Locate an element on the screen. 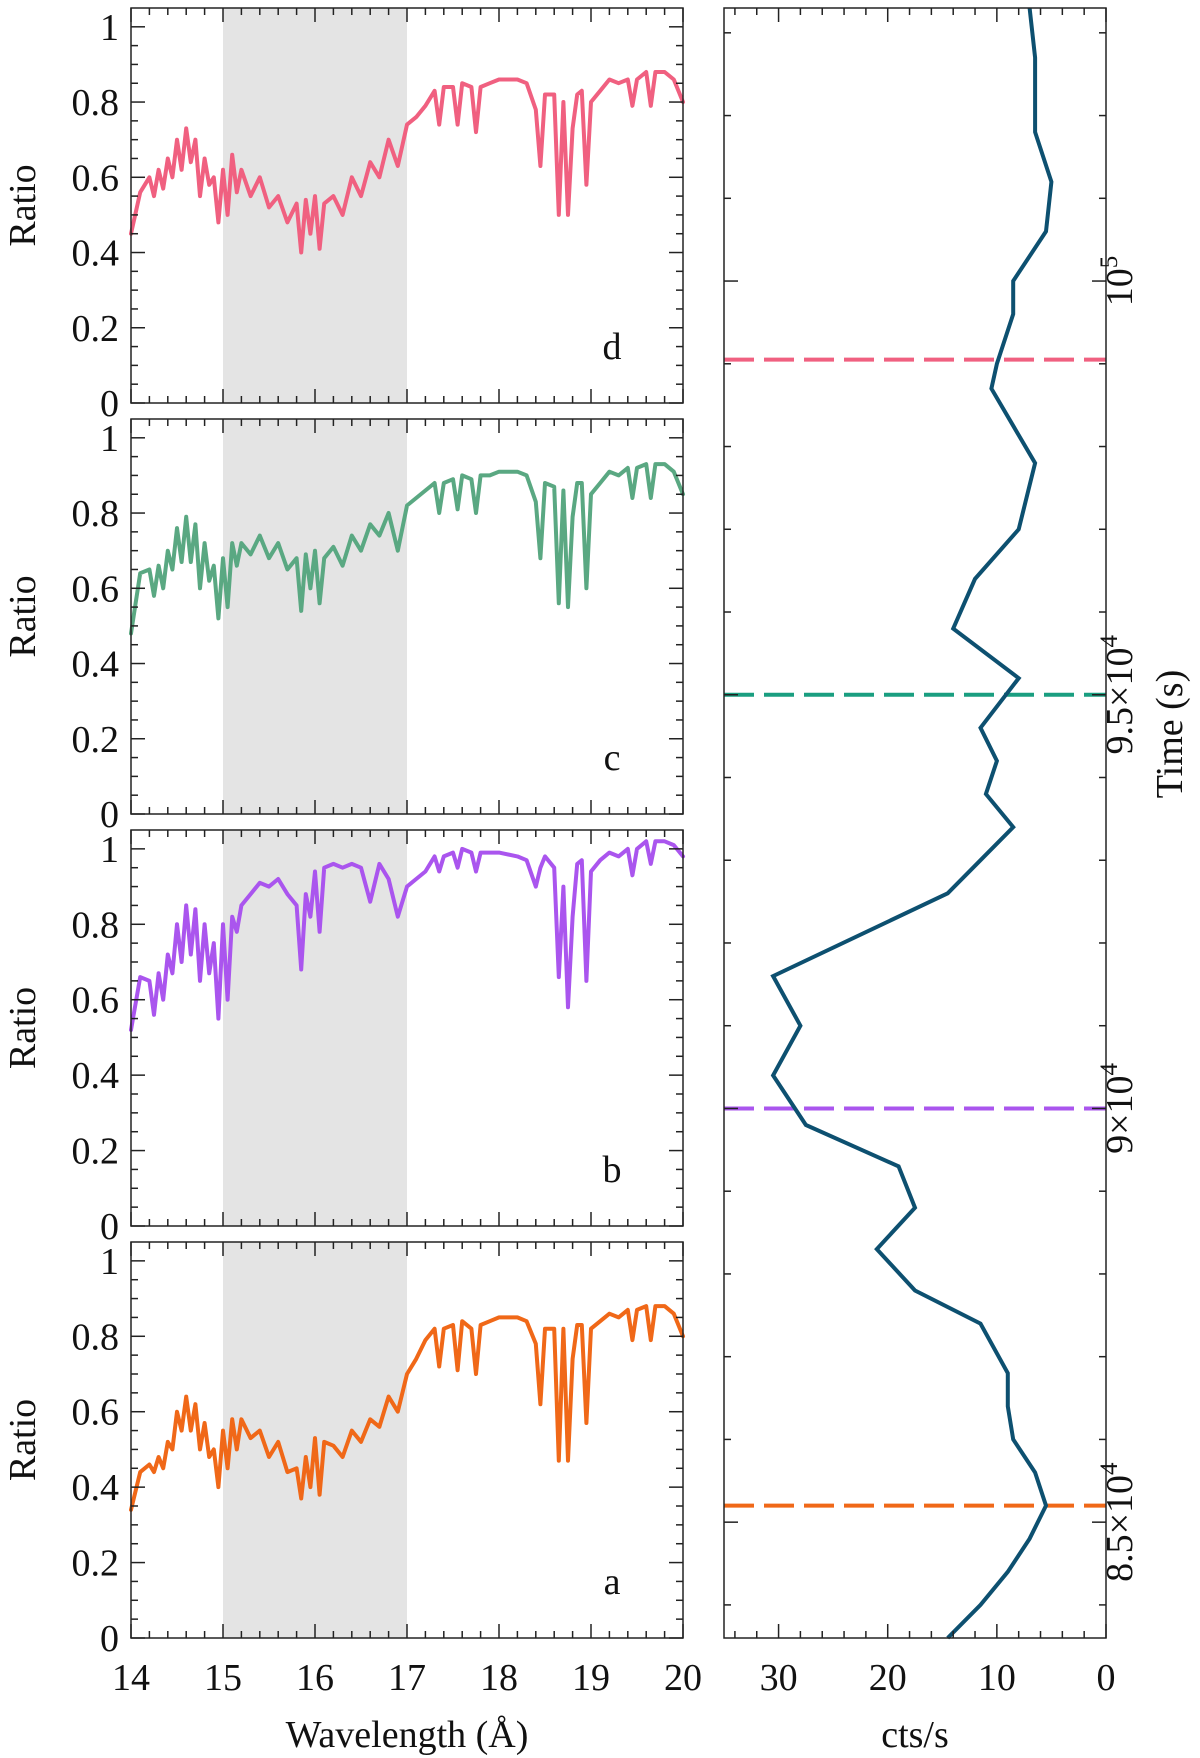  panel-tag: a is located at coordinates (612, 1582).